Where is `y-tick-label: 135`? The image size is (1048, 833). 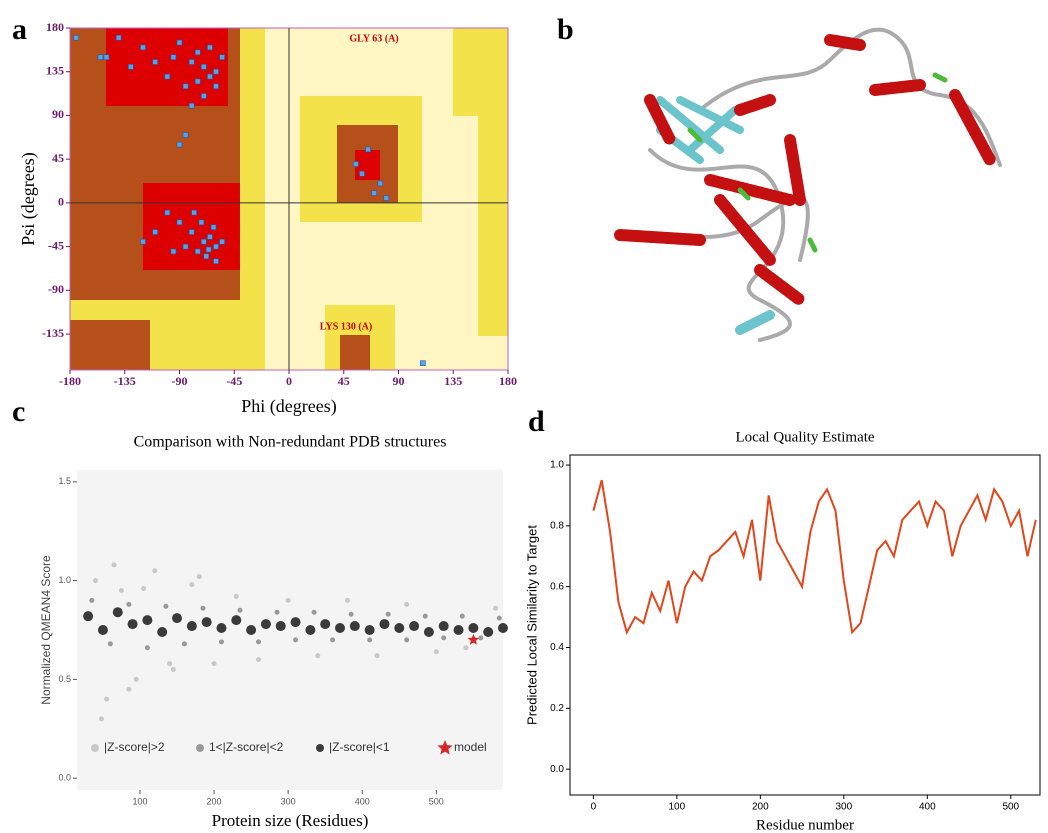
y-tick-label: 135 is located at coordinates (55, 70).